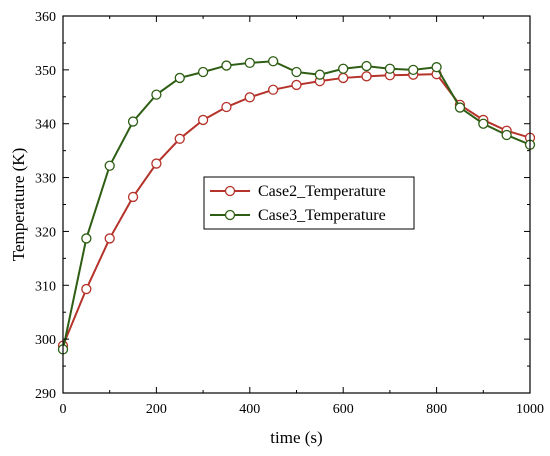  I want to click on x-tick-label: 400, so click(249, 409).